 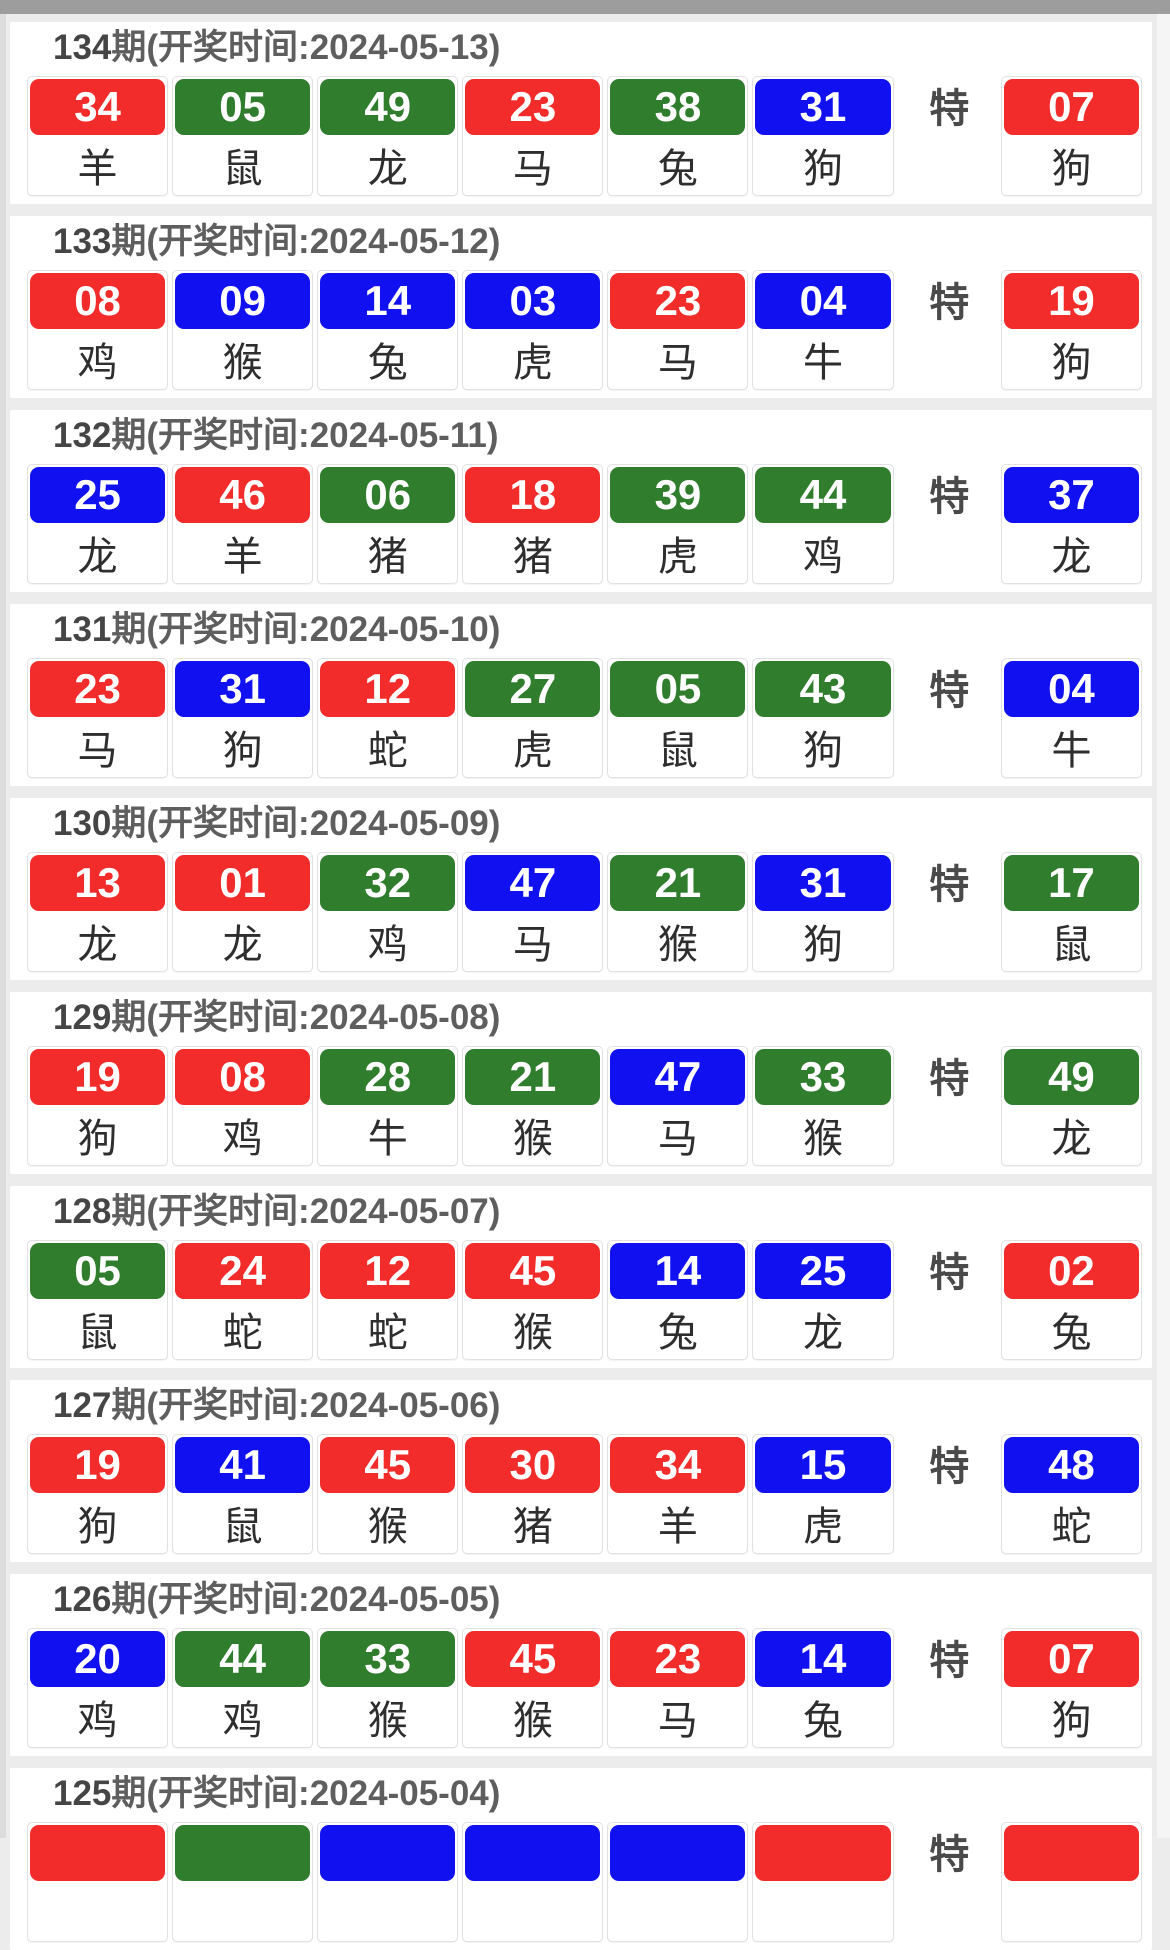 What do you see at coordinates (243, 1271) in the screenshot?
I see `ball-number: 24` at bounding box center [243, 1271].